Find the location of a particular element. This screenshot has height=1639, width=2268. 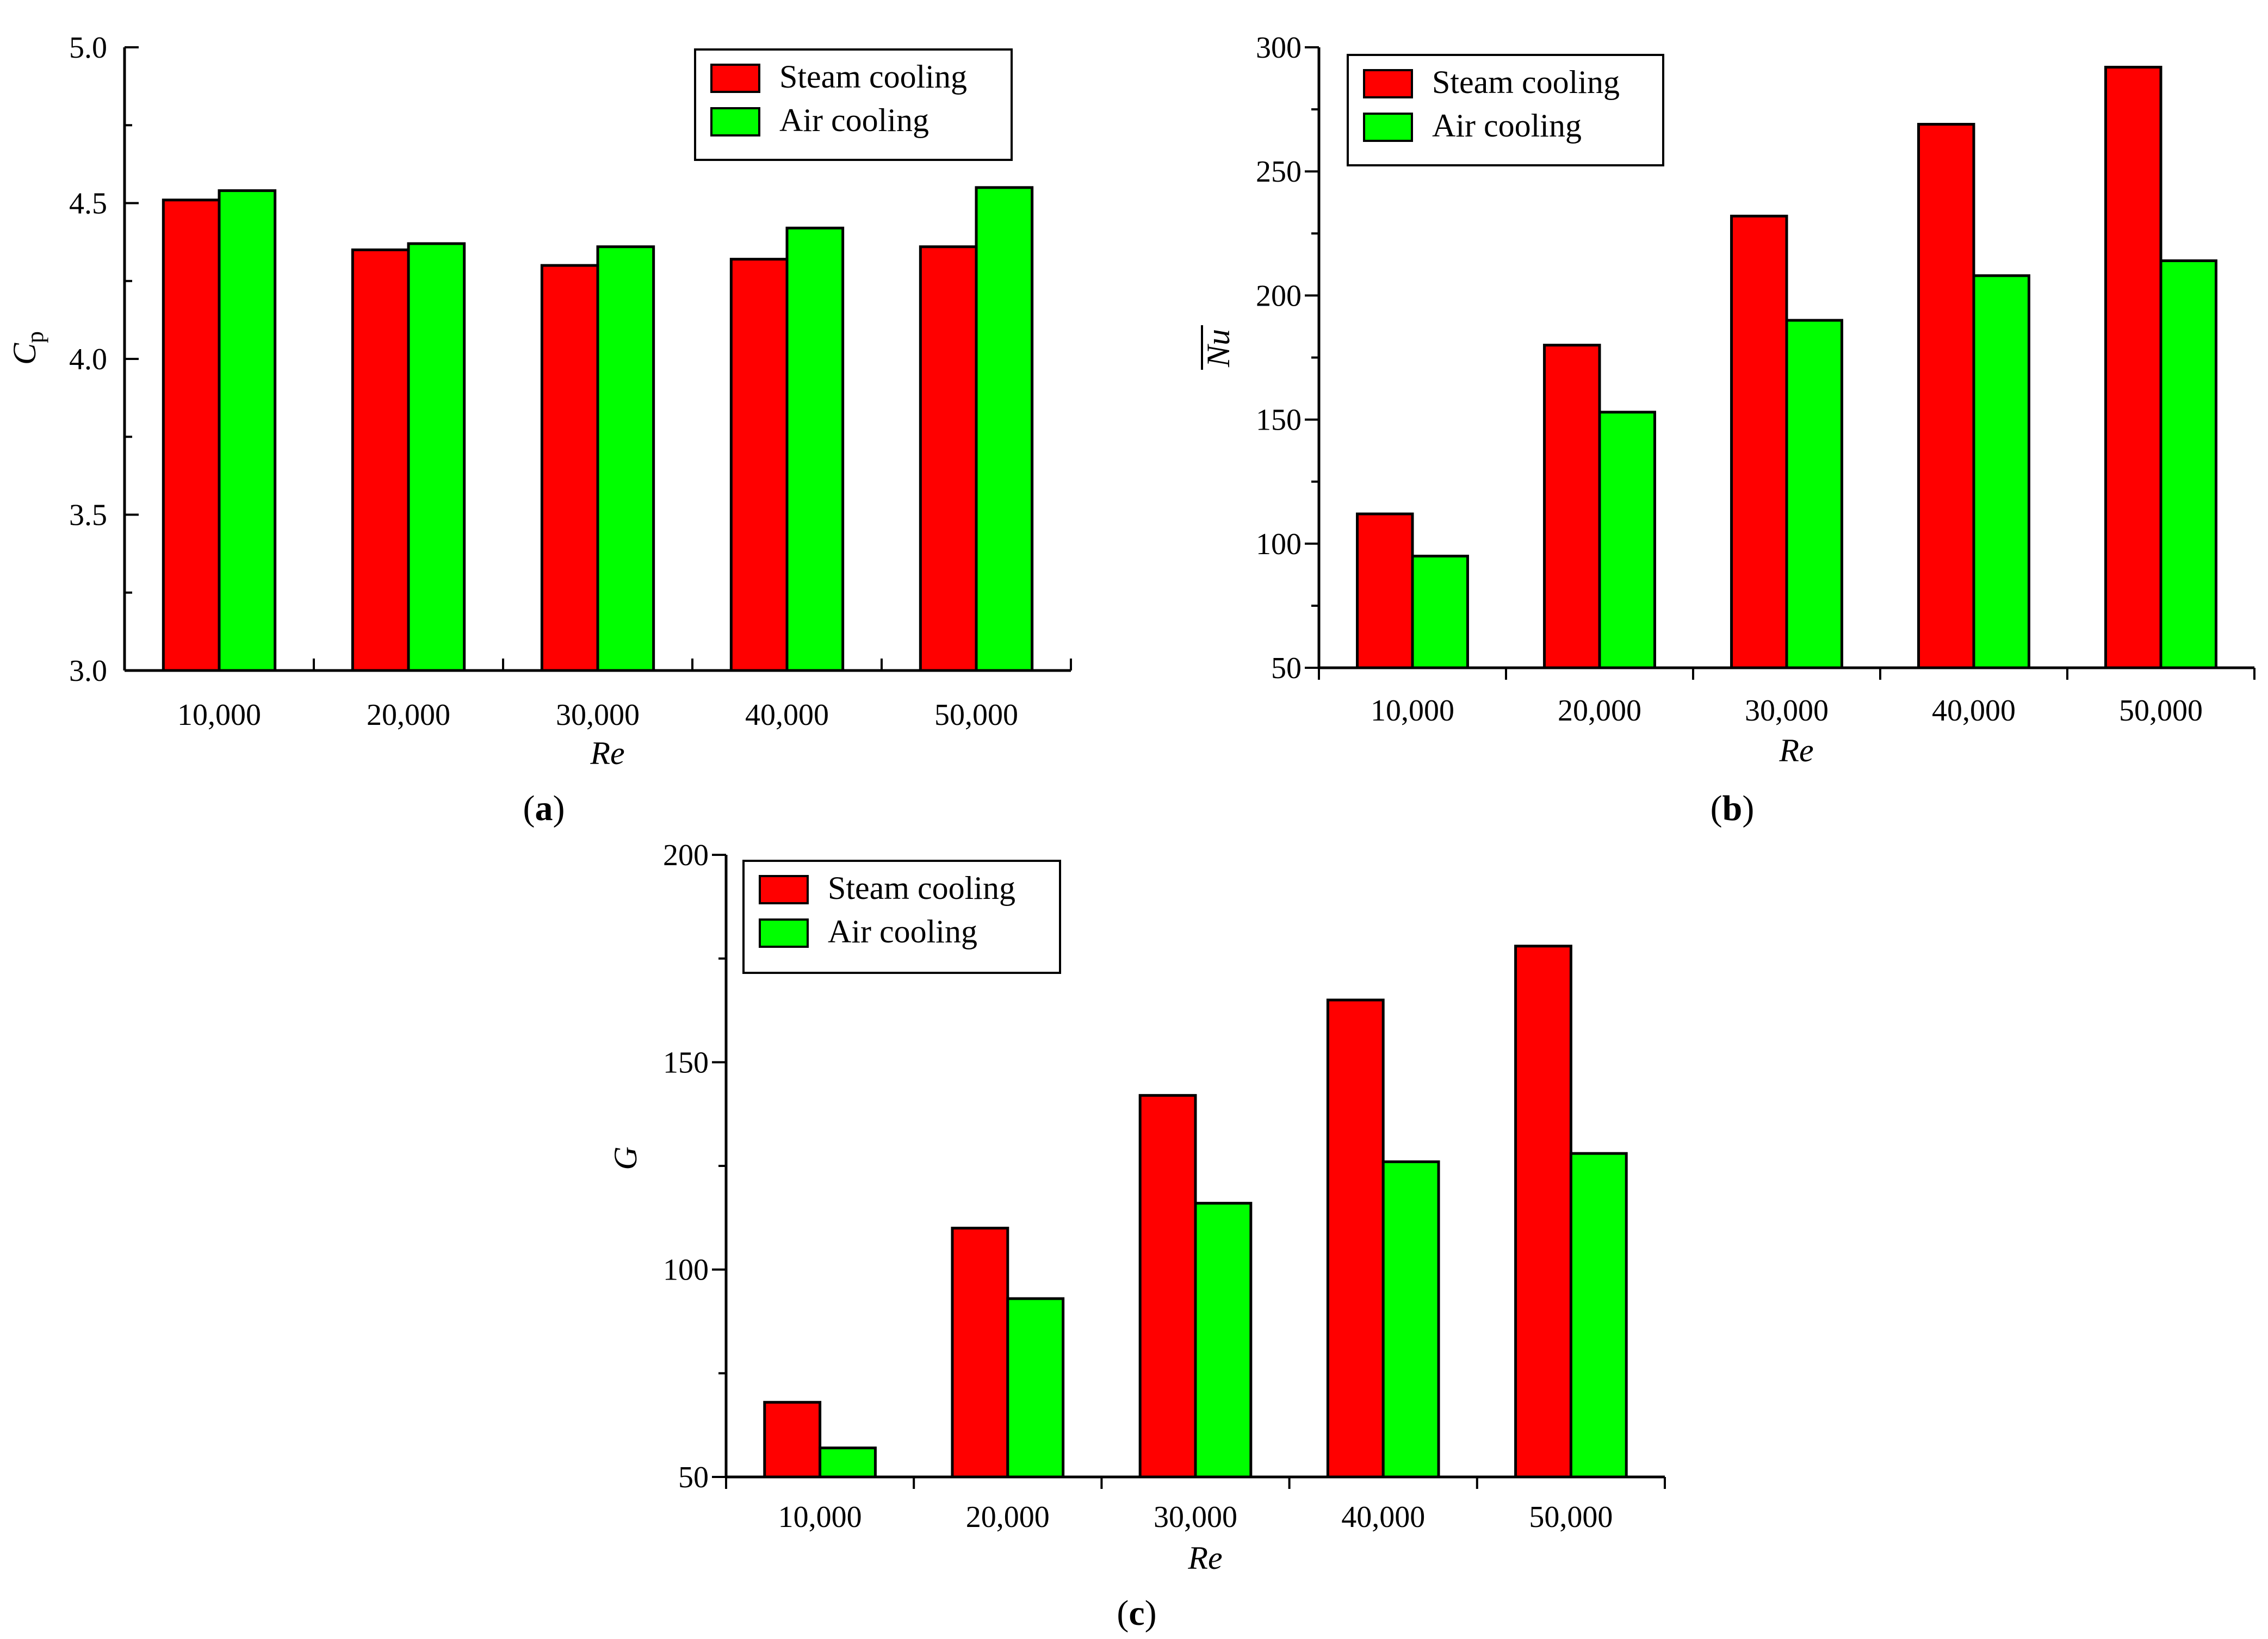

panel-label: (c) is located at coordinates (1136, 1613).